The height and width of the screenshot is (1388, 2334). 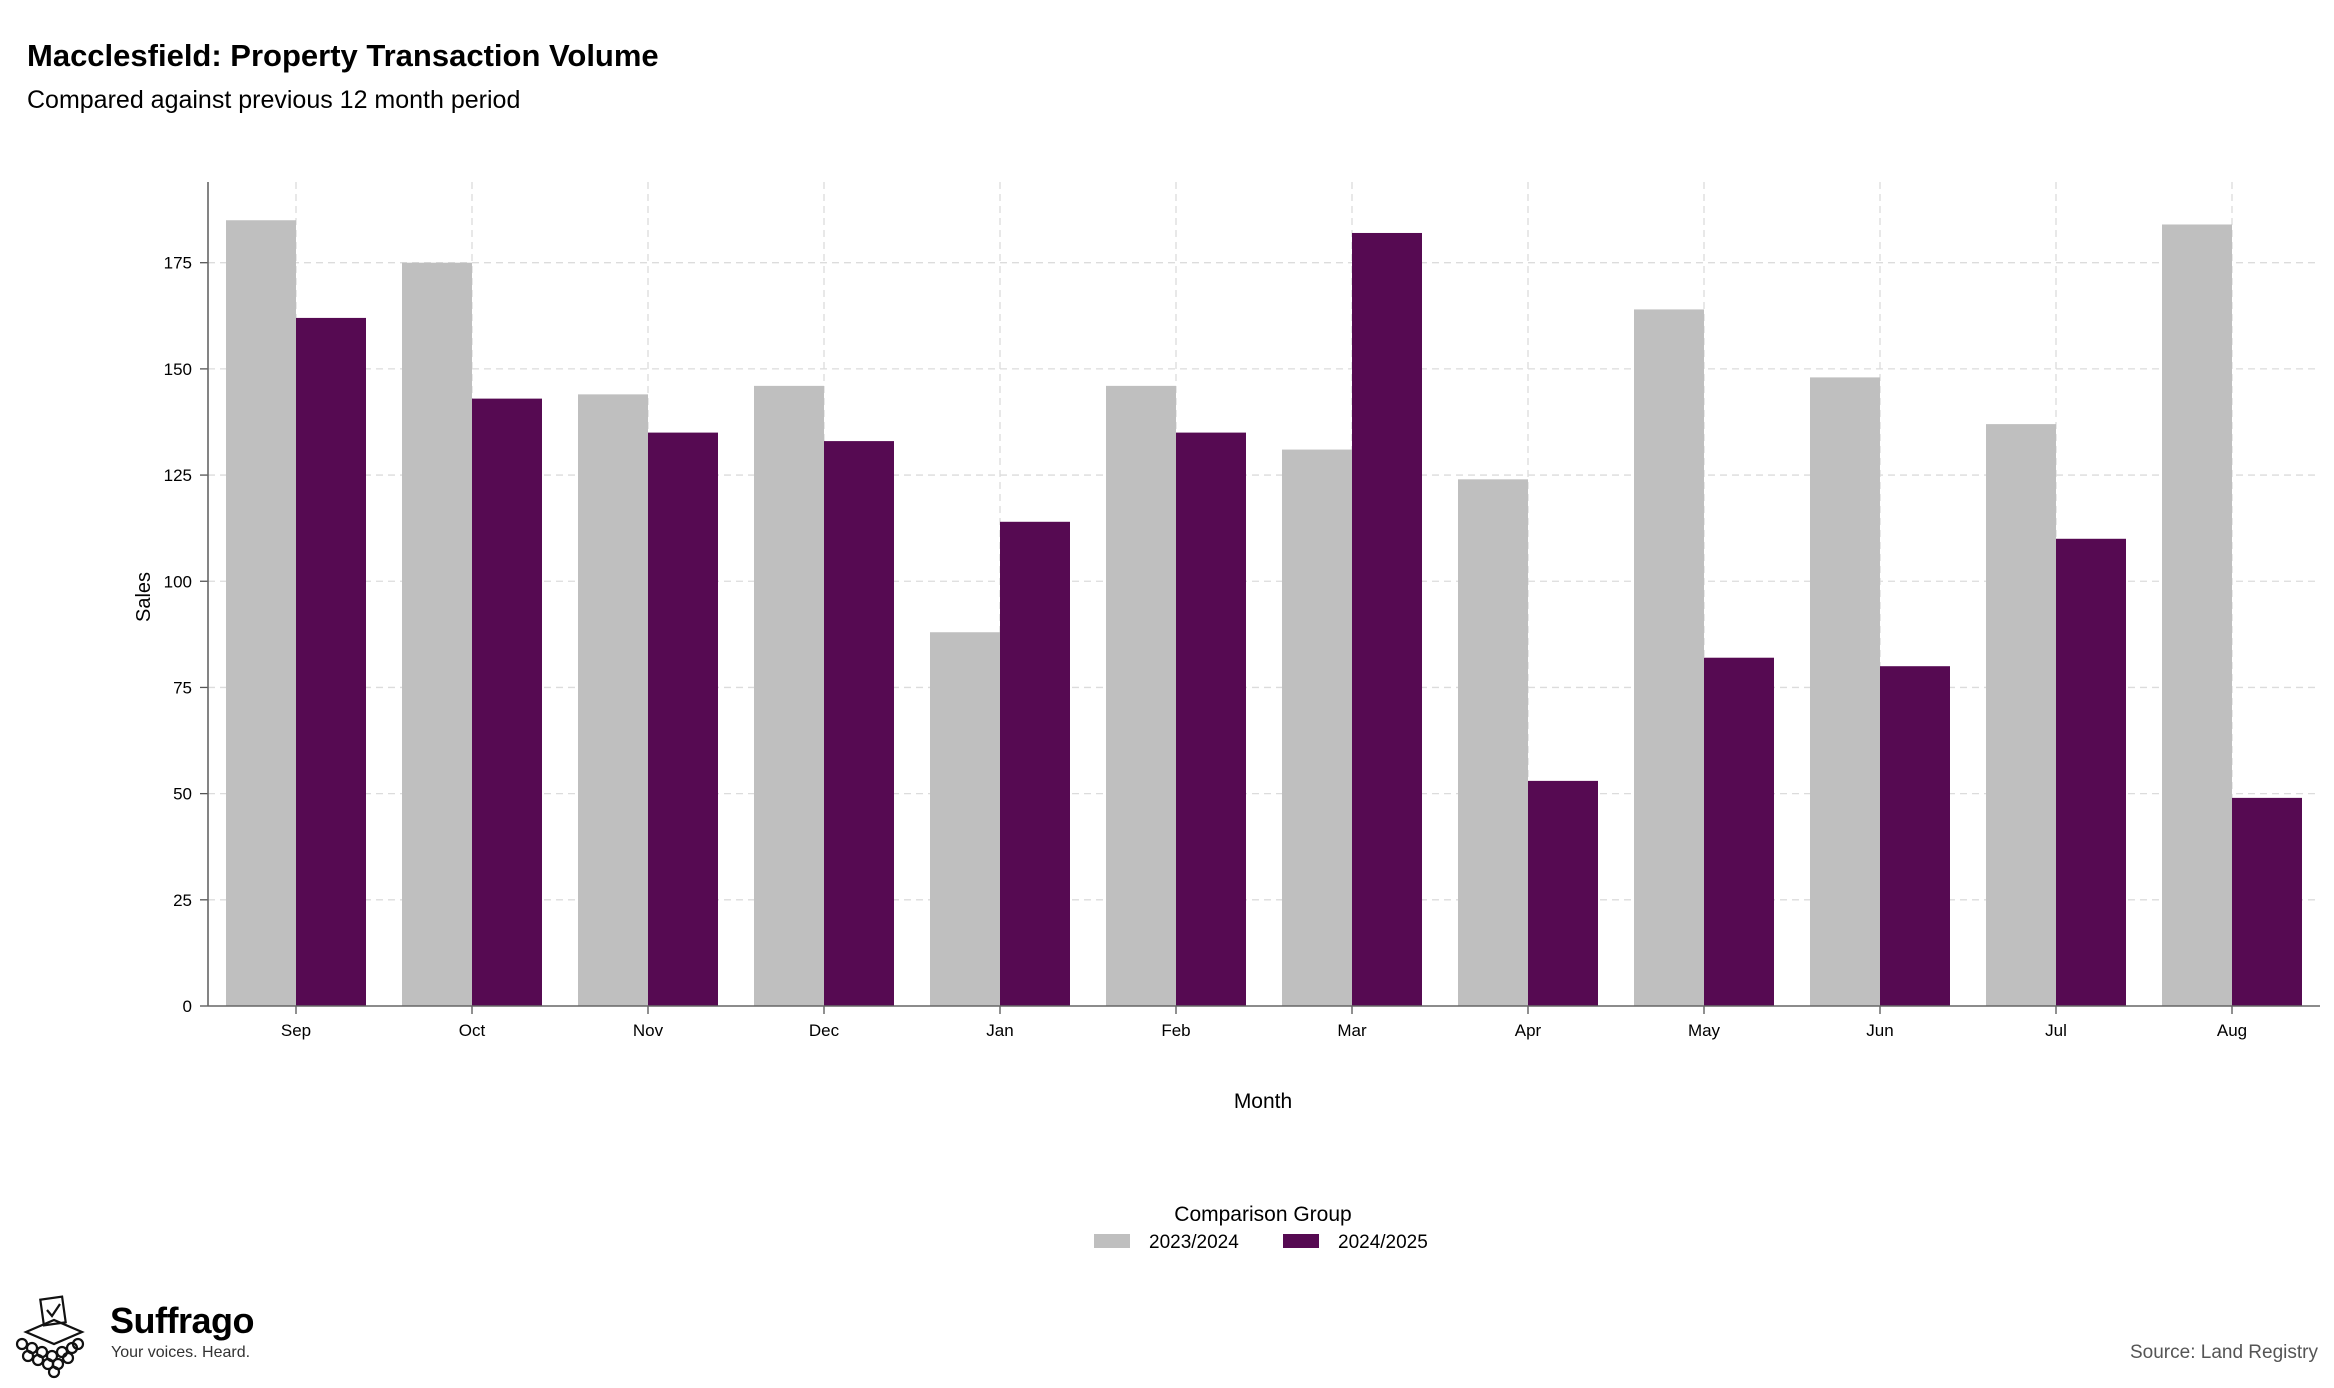 What do you see at coordinates (178, 475) in the screenshot?
I see `y-tick-label: 125` at bounding box center [178, 475].